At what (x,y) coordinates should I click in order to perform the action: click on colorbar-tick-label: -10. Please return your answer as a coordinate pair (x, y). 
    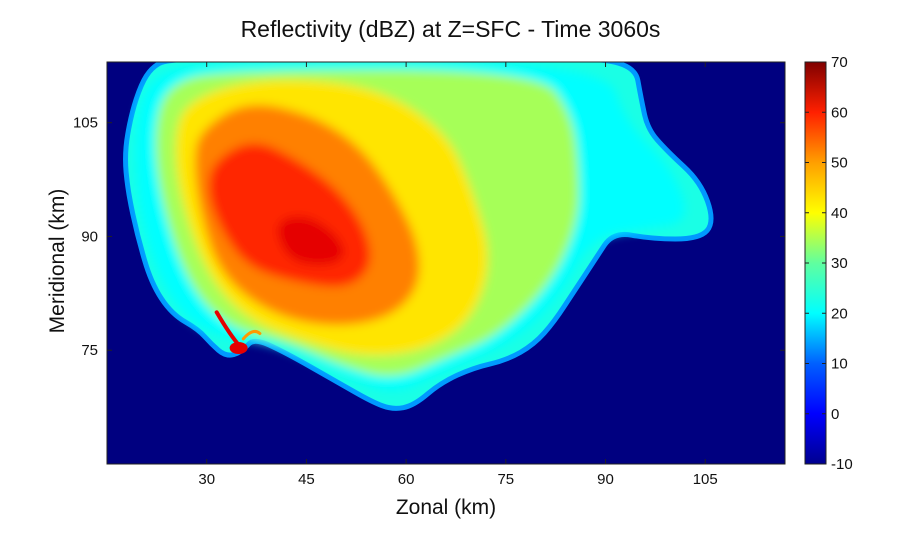
    Looking at the image, I should click on (842, 464).